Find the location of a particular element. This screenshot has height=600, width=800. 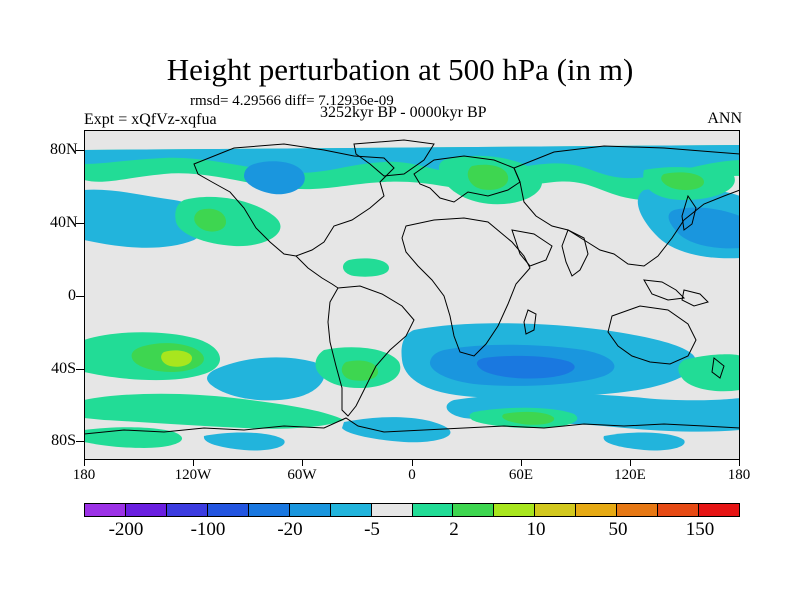

colorbar-label: 10 is located at coordinates (536, 529).